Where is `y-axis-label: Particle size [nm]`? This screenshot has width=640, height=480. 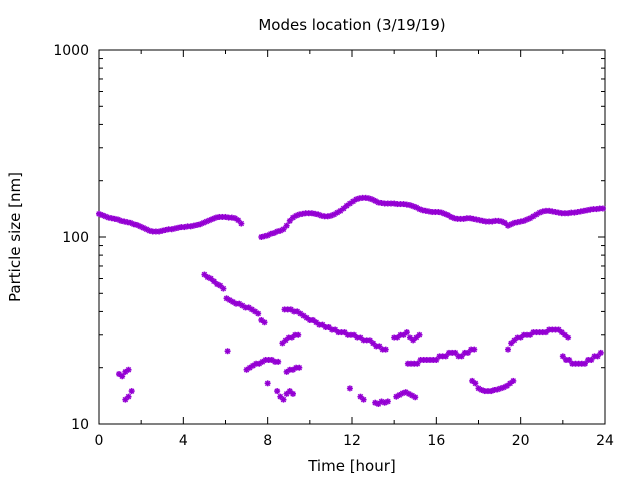 y-axis-label: Particle size [nm] is located at coordinates (15, 237).